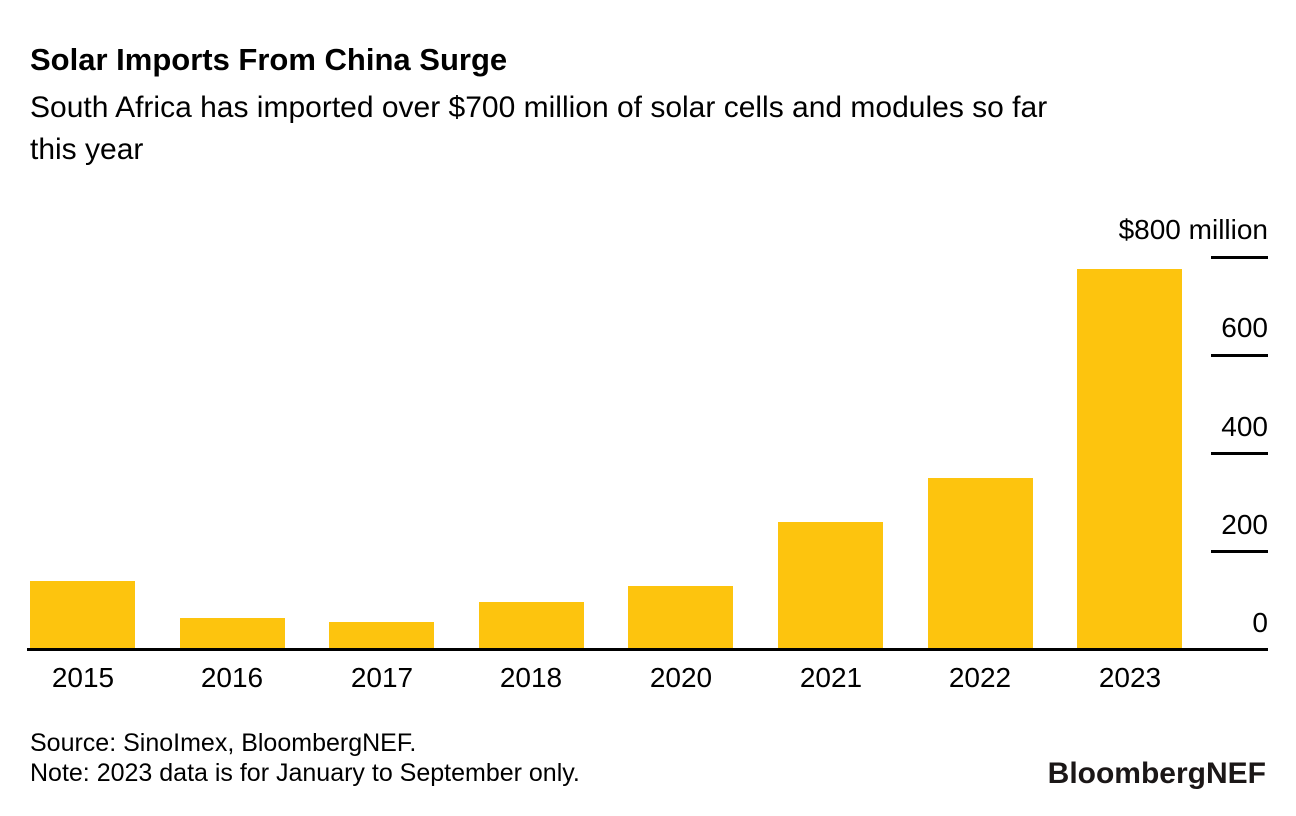 This screenshot has width=1296, height=816. I want to click on bar-2021, so click(830, 586).